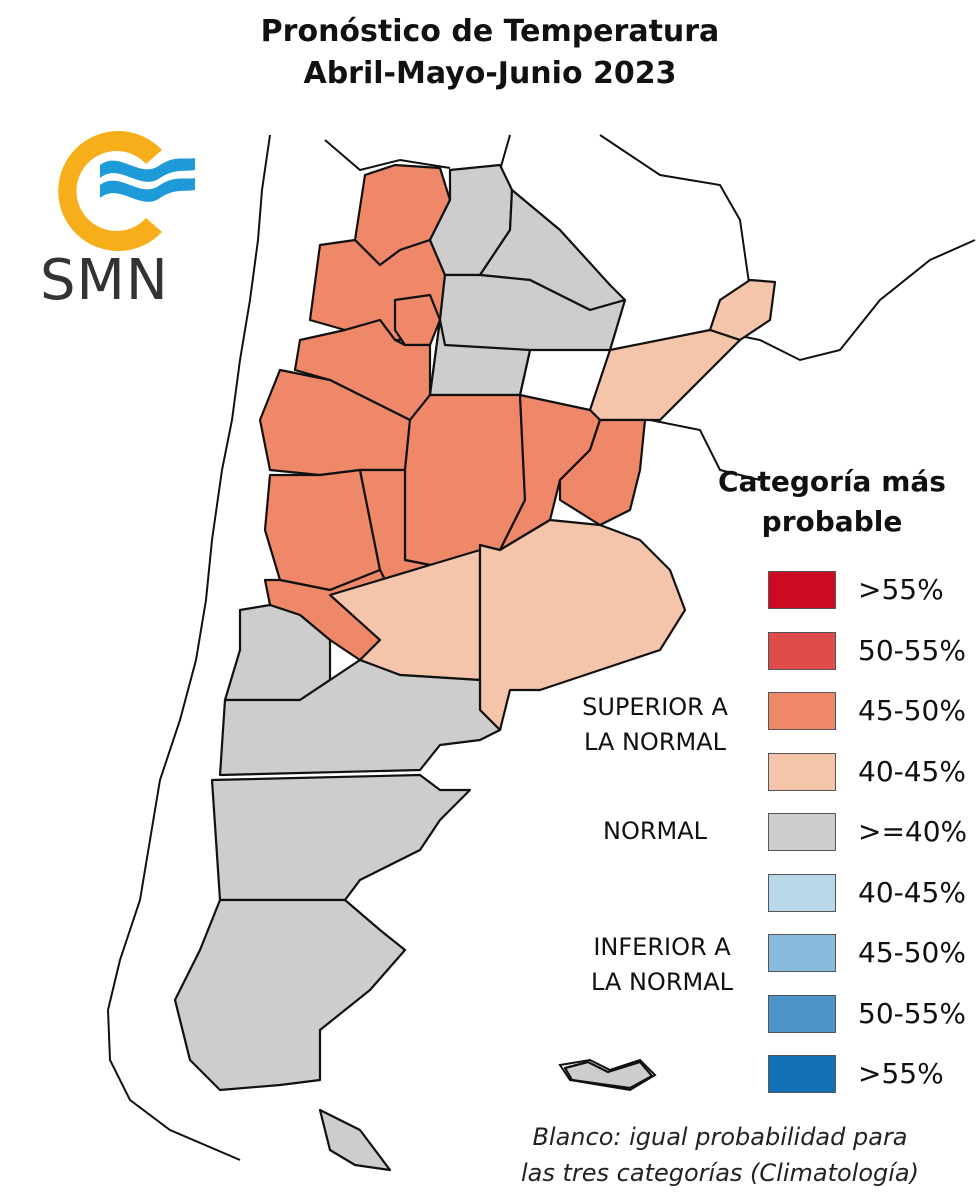 The width and height of the screenshot is (980, 1200). What do you see at coordinates (913, 831) in the screenshot?
I see `legend-label: >=40%` at bounding box center [913, 831].